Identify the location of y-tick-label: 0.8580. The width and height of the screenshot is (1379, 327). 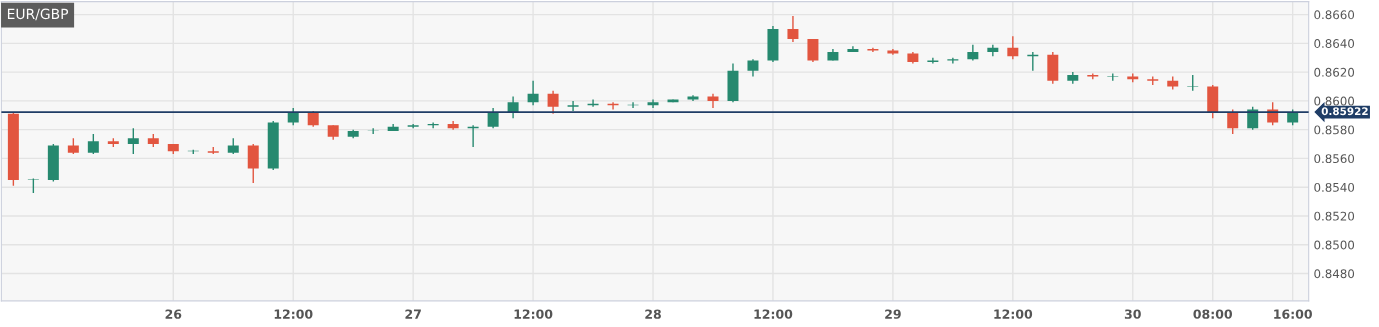
(1334, 130).